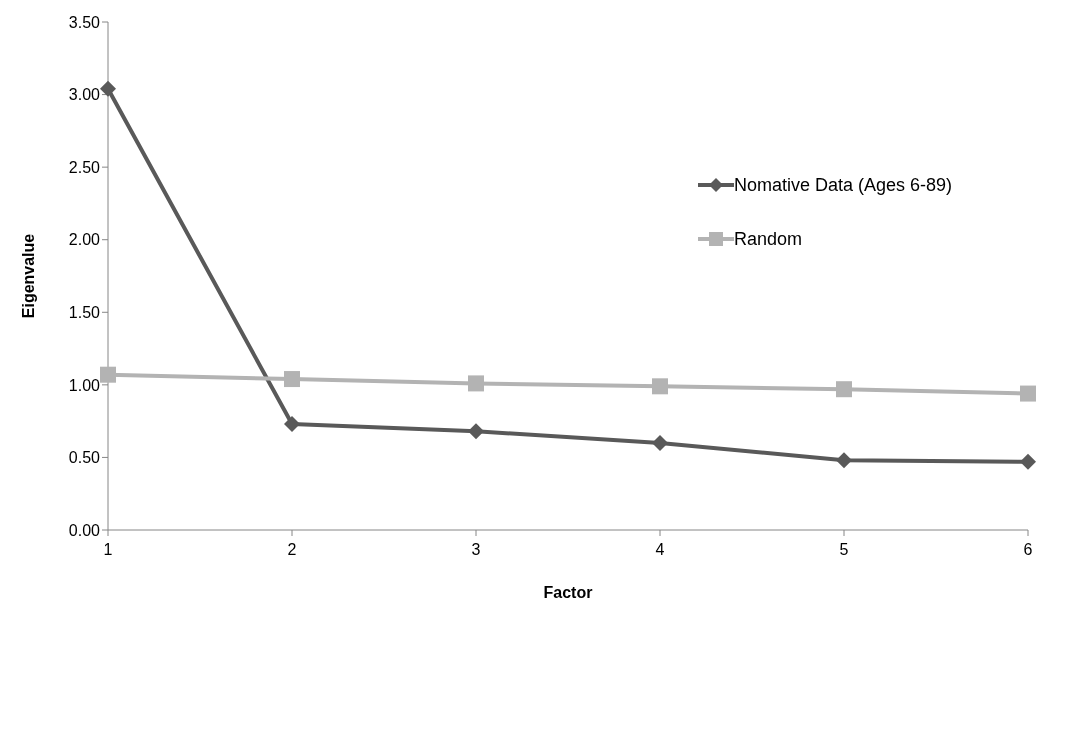 The height and width of the screenshot is (740, 1083). I want to click on y-axis-title: Eigenvalue, so click(28, 276).